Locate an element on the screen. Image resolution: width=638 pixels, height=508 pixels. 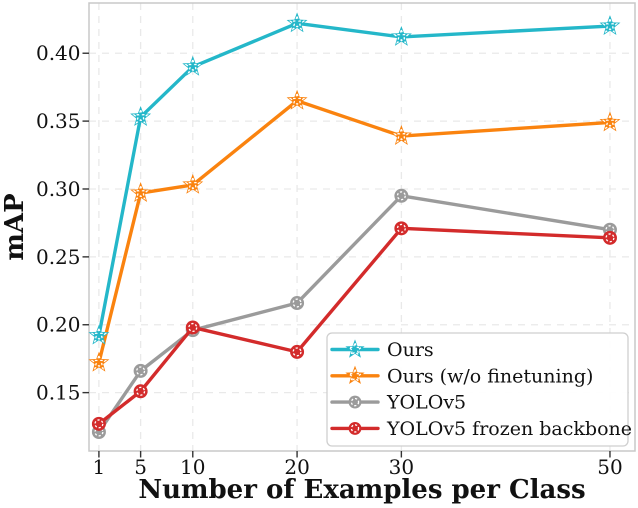
y-tick-label-0.15: 0.15 is located at coordinates (58, 393).